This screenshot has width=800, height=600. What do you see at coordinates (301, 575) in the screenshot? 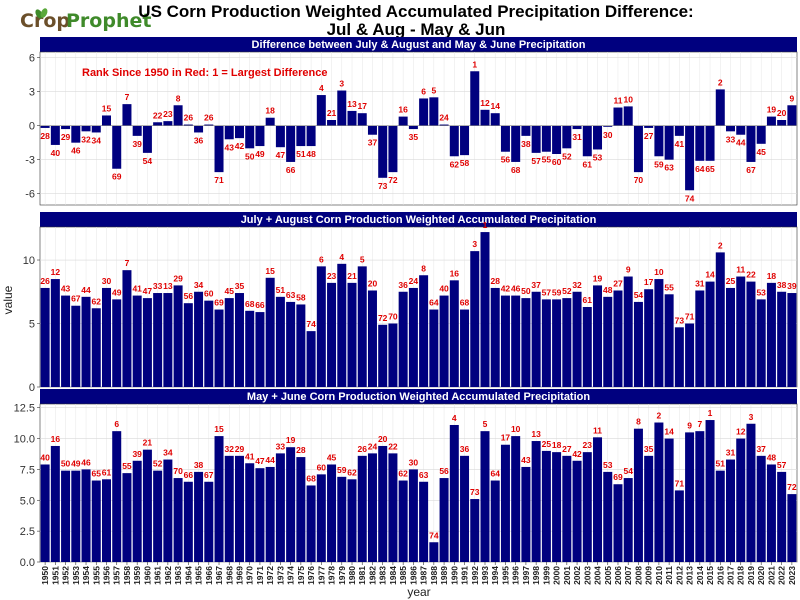
I see `x-tick-label: 1975` at bounding box center [301, 575].